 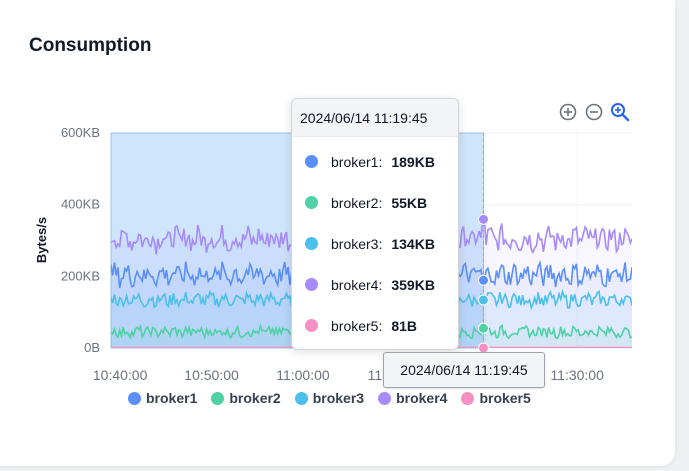 What do you see at coordinates (338, 398) in the screenshot?
I see `legend-label: broker3` at bounding box center [338, 398].